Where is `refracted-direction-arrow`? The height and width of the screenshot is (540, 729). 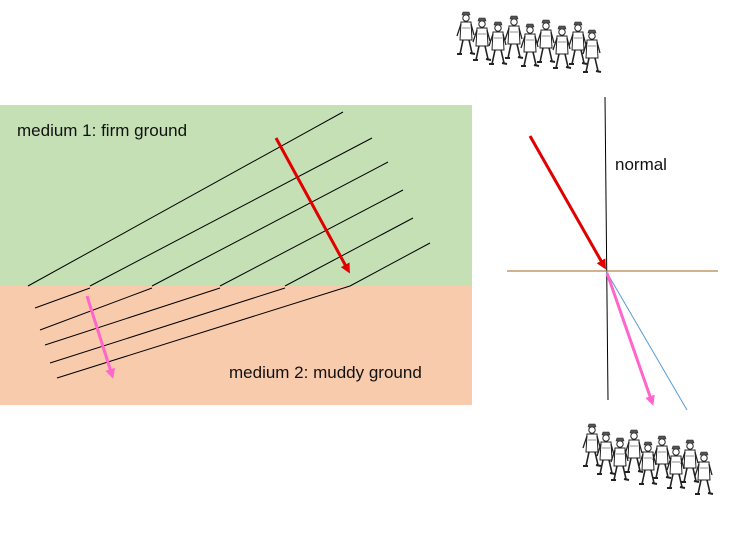 refracted-direction-arrow is located at coordinates (100, 337).